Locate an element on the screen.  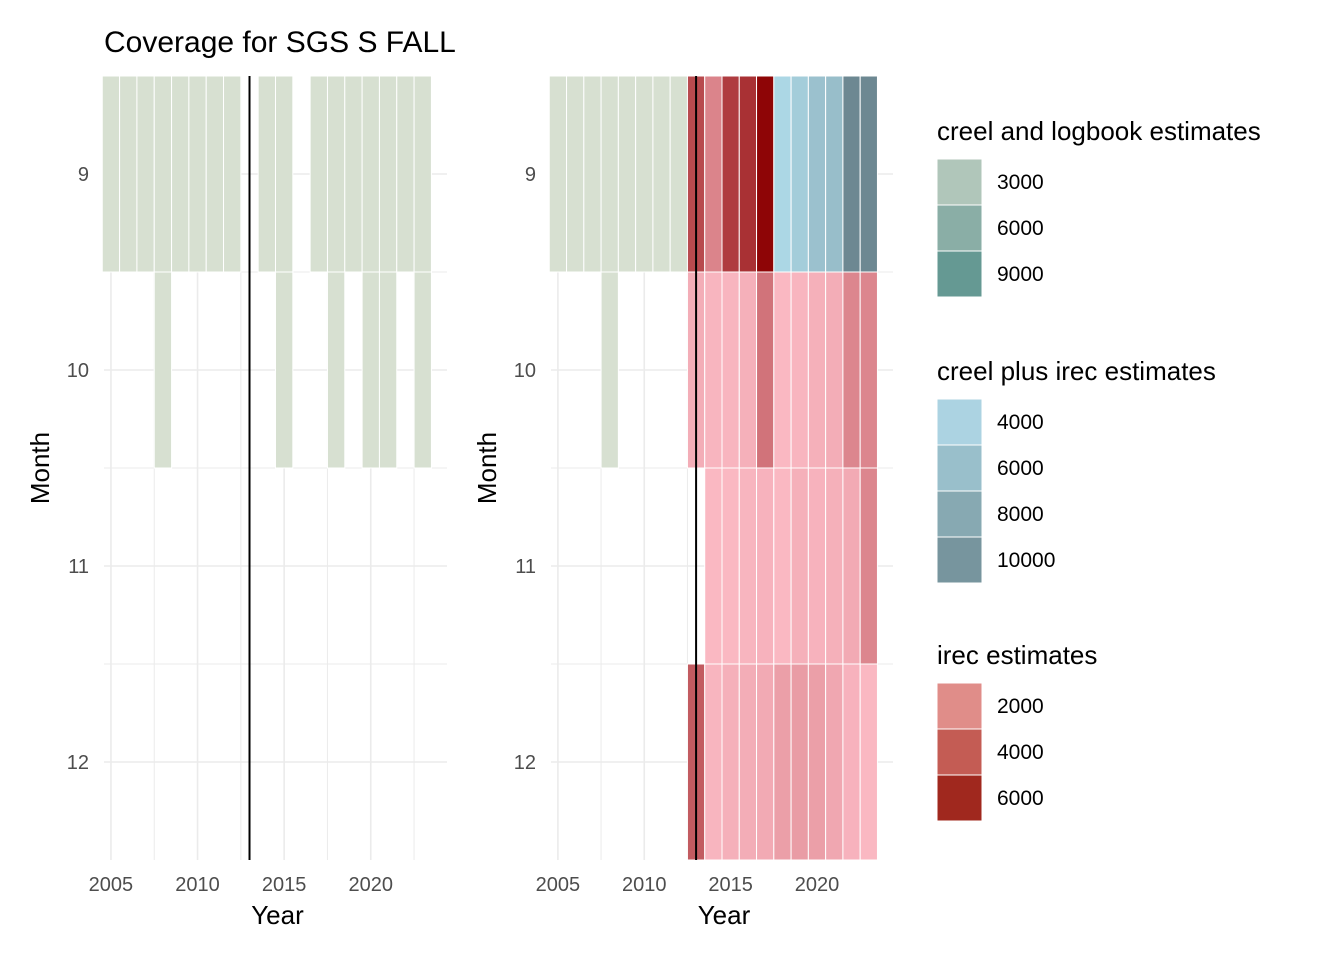
legend-title: creel and logbook estimates is located at coordinates (1099, 131).